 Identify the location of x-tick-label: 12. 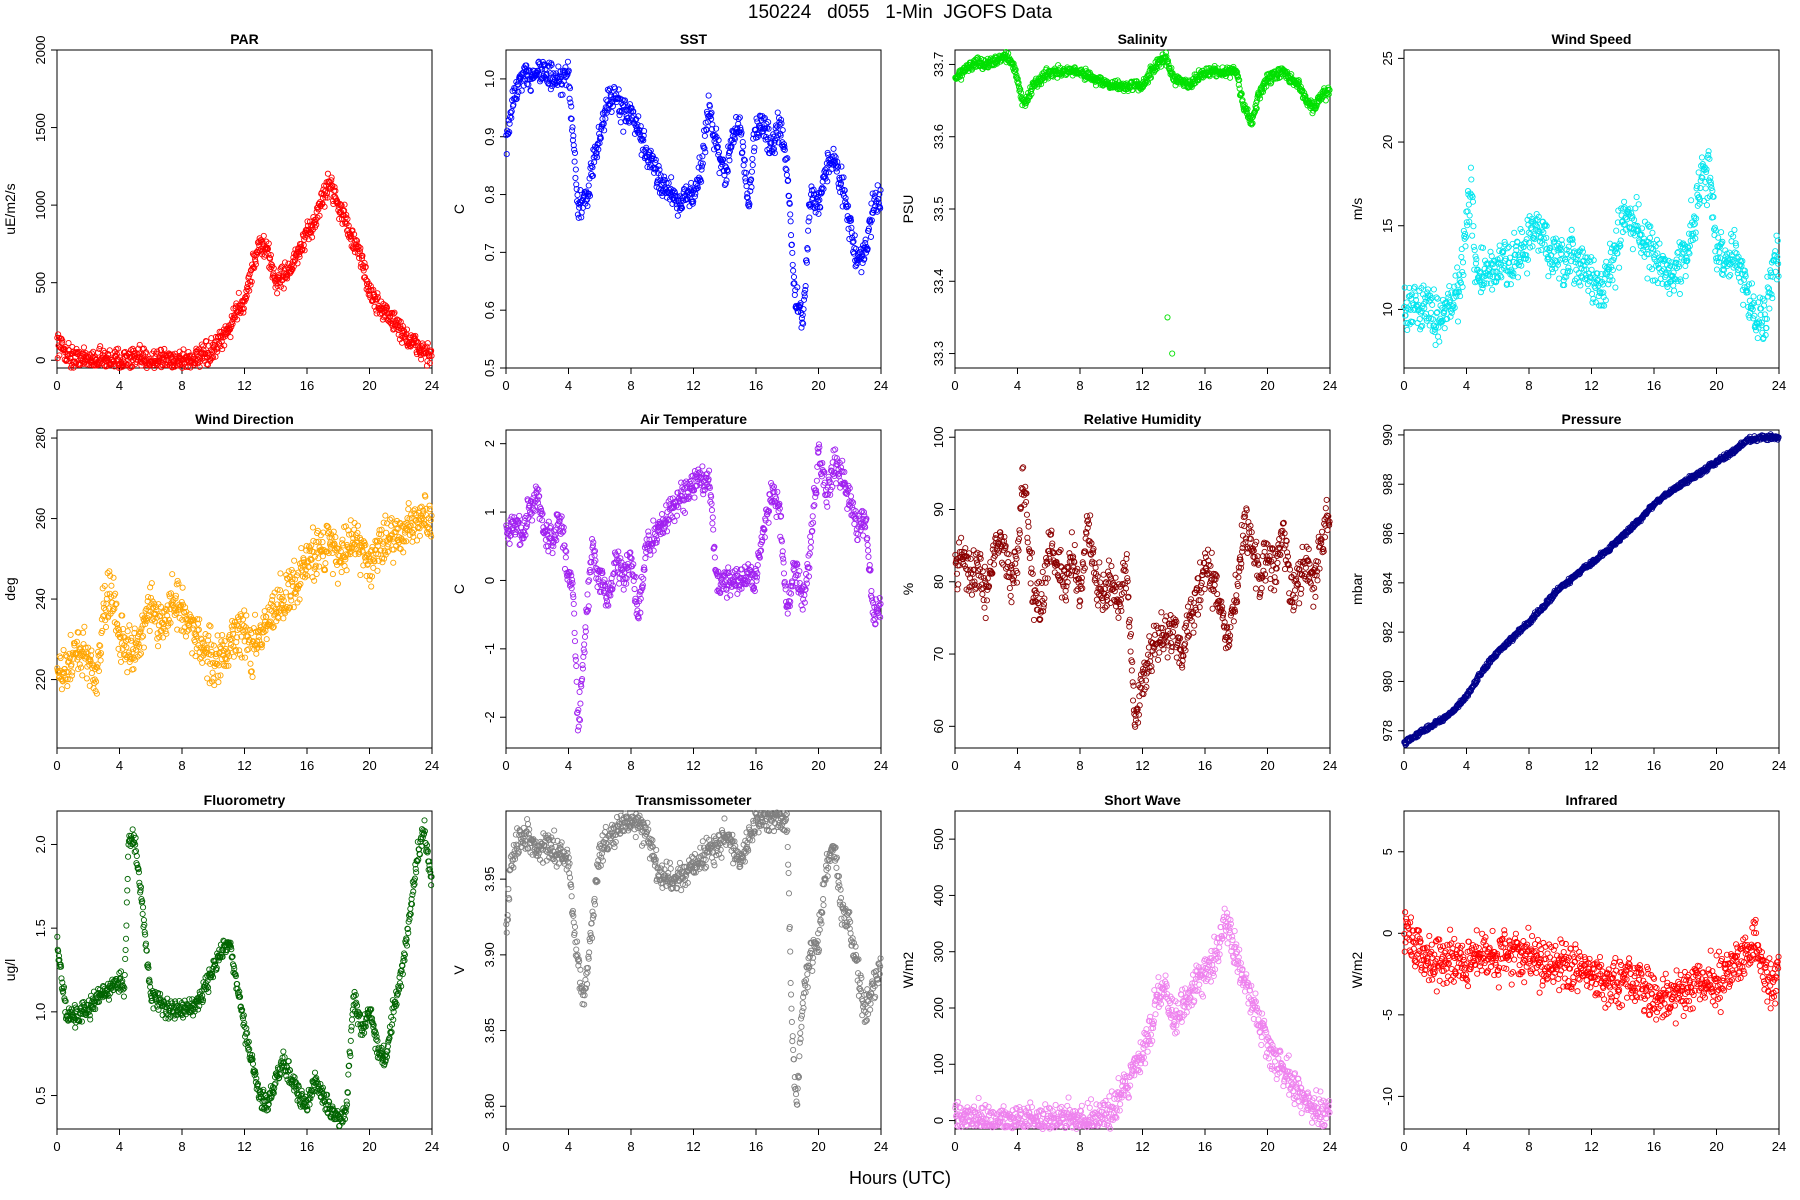
(244, 385).